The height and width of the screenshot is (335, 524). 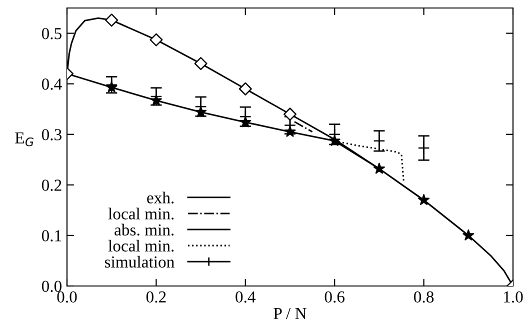 What do you see at coordinates (24, 139) in the screenshot?
I see `y-axis-title: E$_{G}$` at bounding box center [24, 139].